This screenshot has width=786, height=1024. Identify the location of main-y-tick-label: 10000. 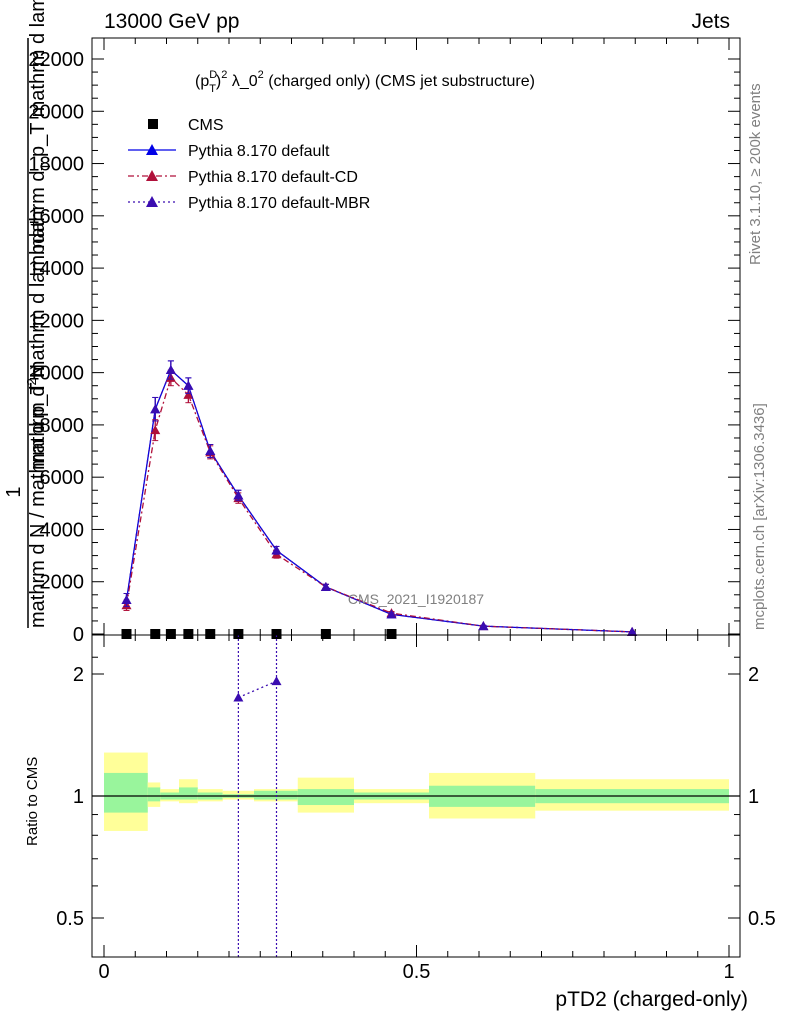
(56, 374).